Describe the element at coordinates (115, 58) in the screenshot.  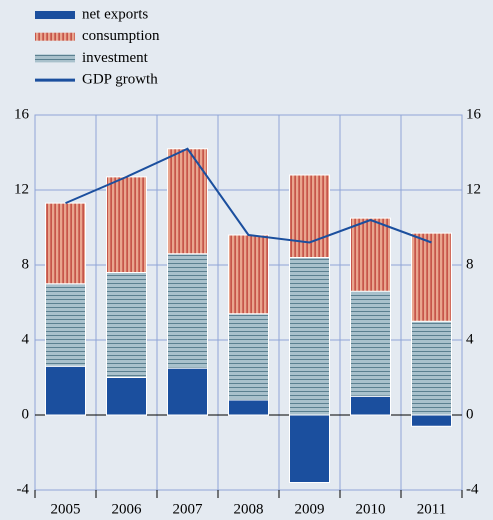
I see `legend-label: investment` at that location.